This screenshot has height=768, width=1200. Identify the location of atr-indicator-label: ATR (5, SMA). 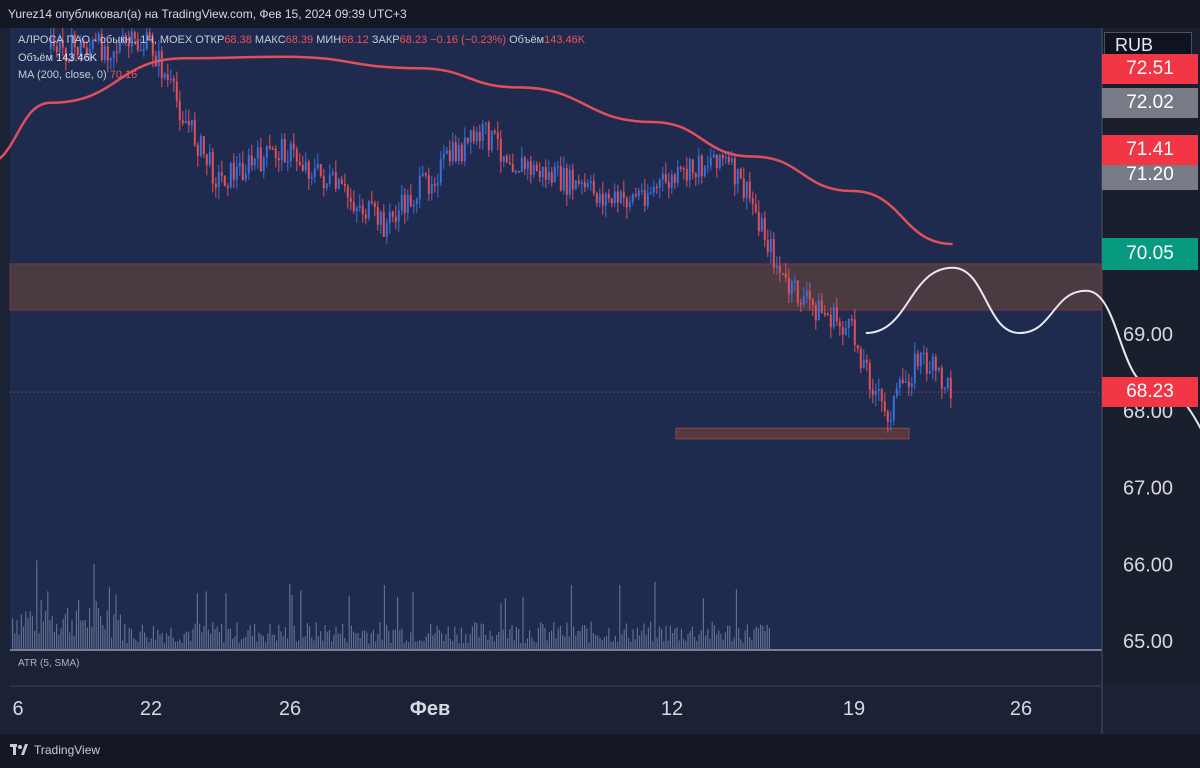
(49, 663).